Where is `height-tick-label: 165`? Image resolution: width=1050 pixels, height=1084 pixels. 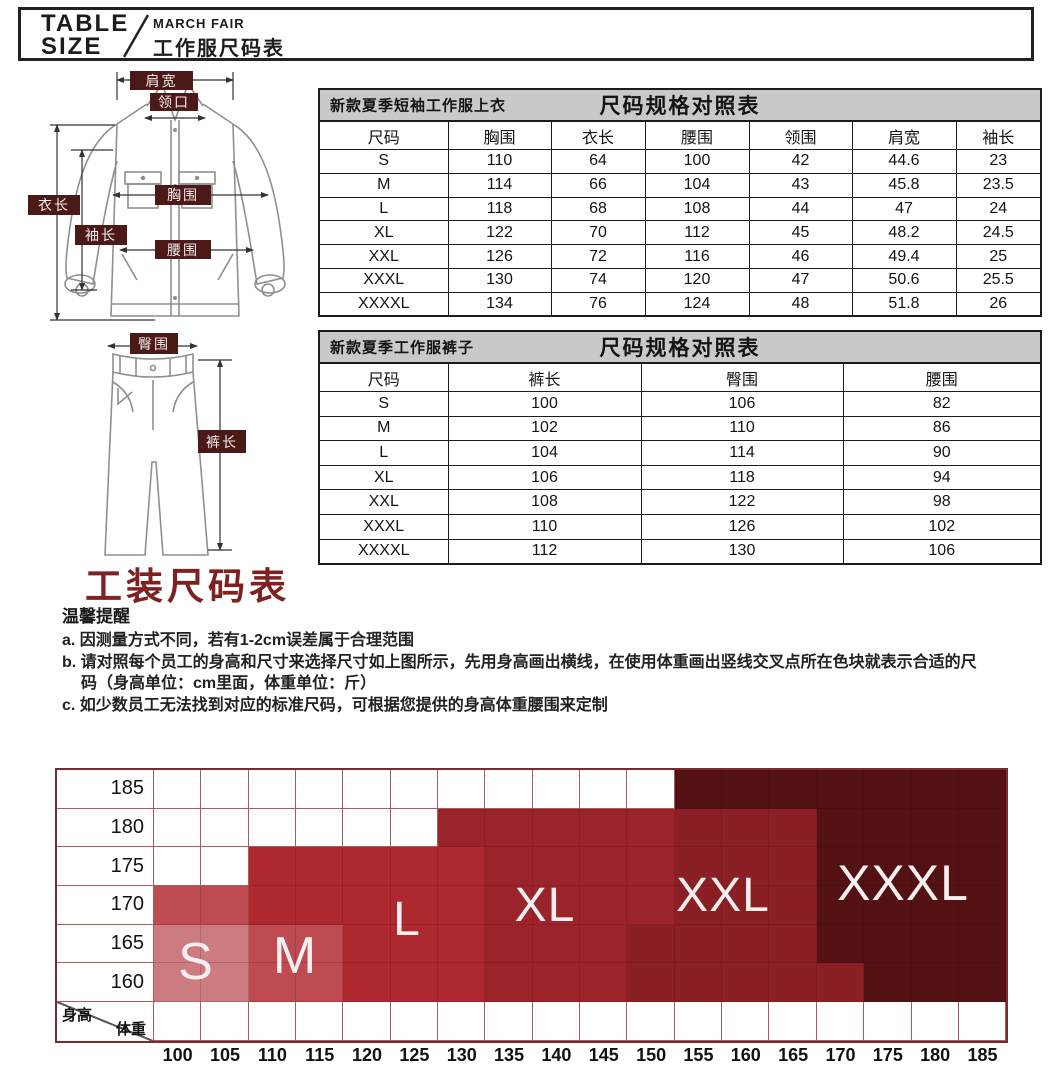
height-tick-label: 165 is located at coordinates (105, 944).